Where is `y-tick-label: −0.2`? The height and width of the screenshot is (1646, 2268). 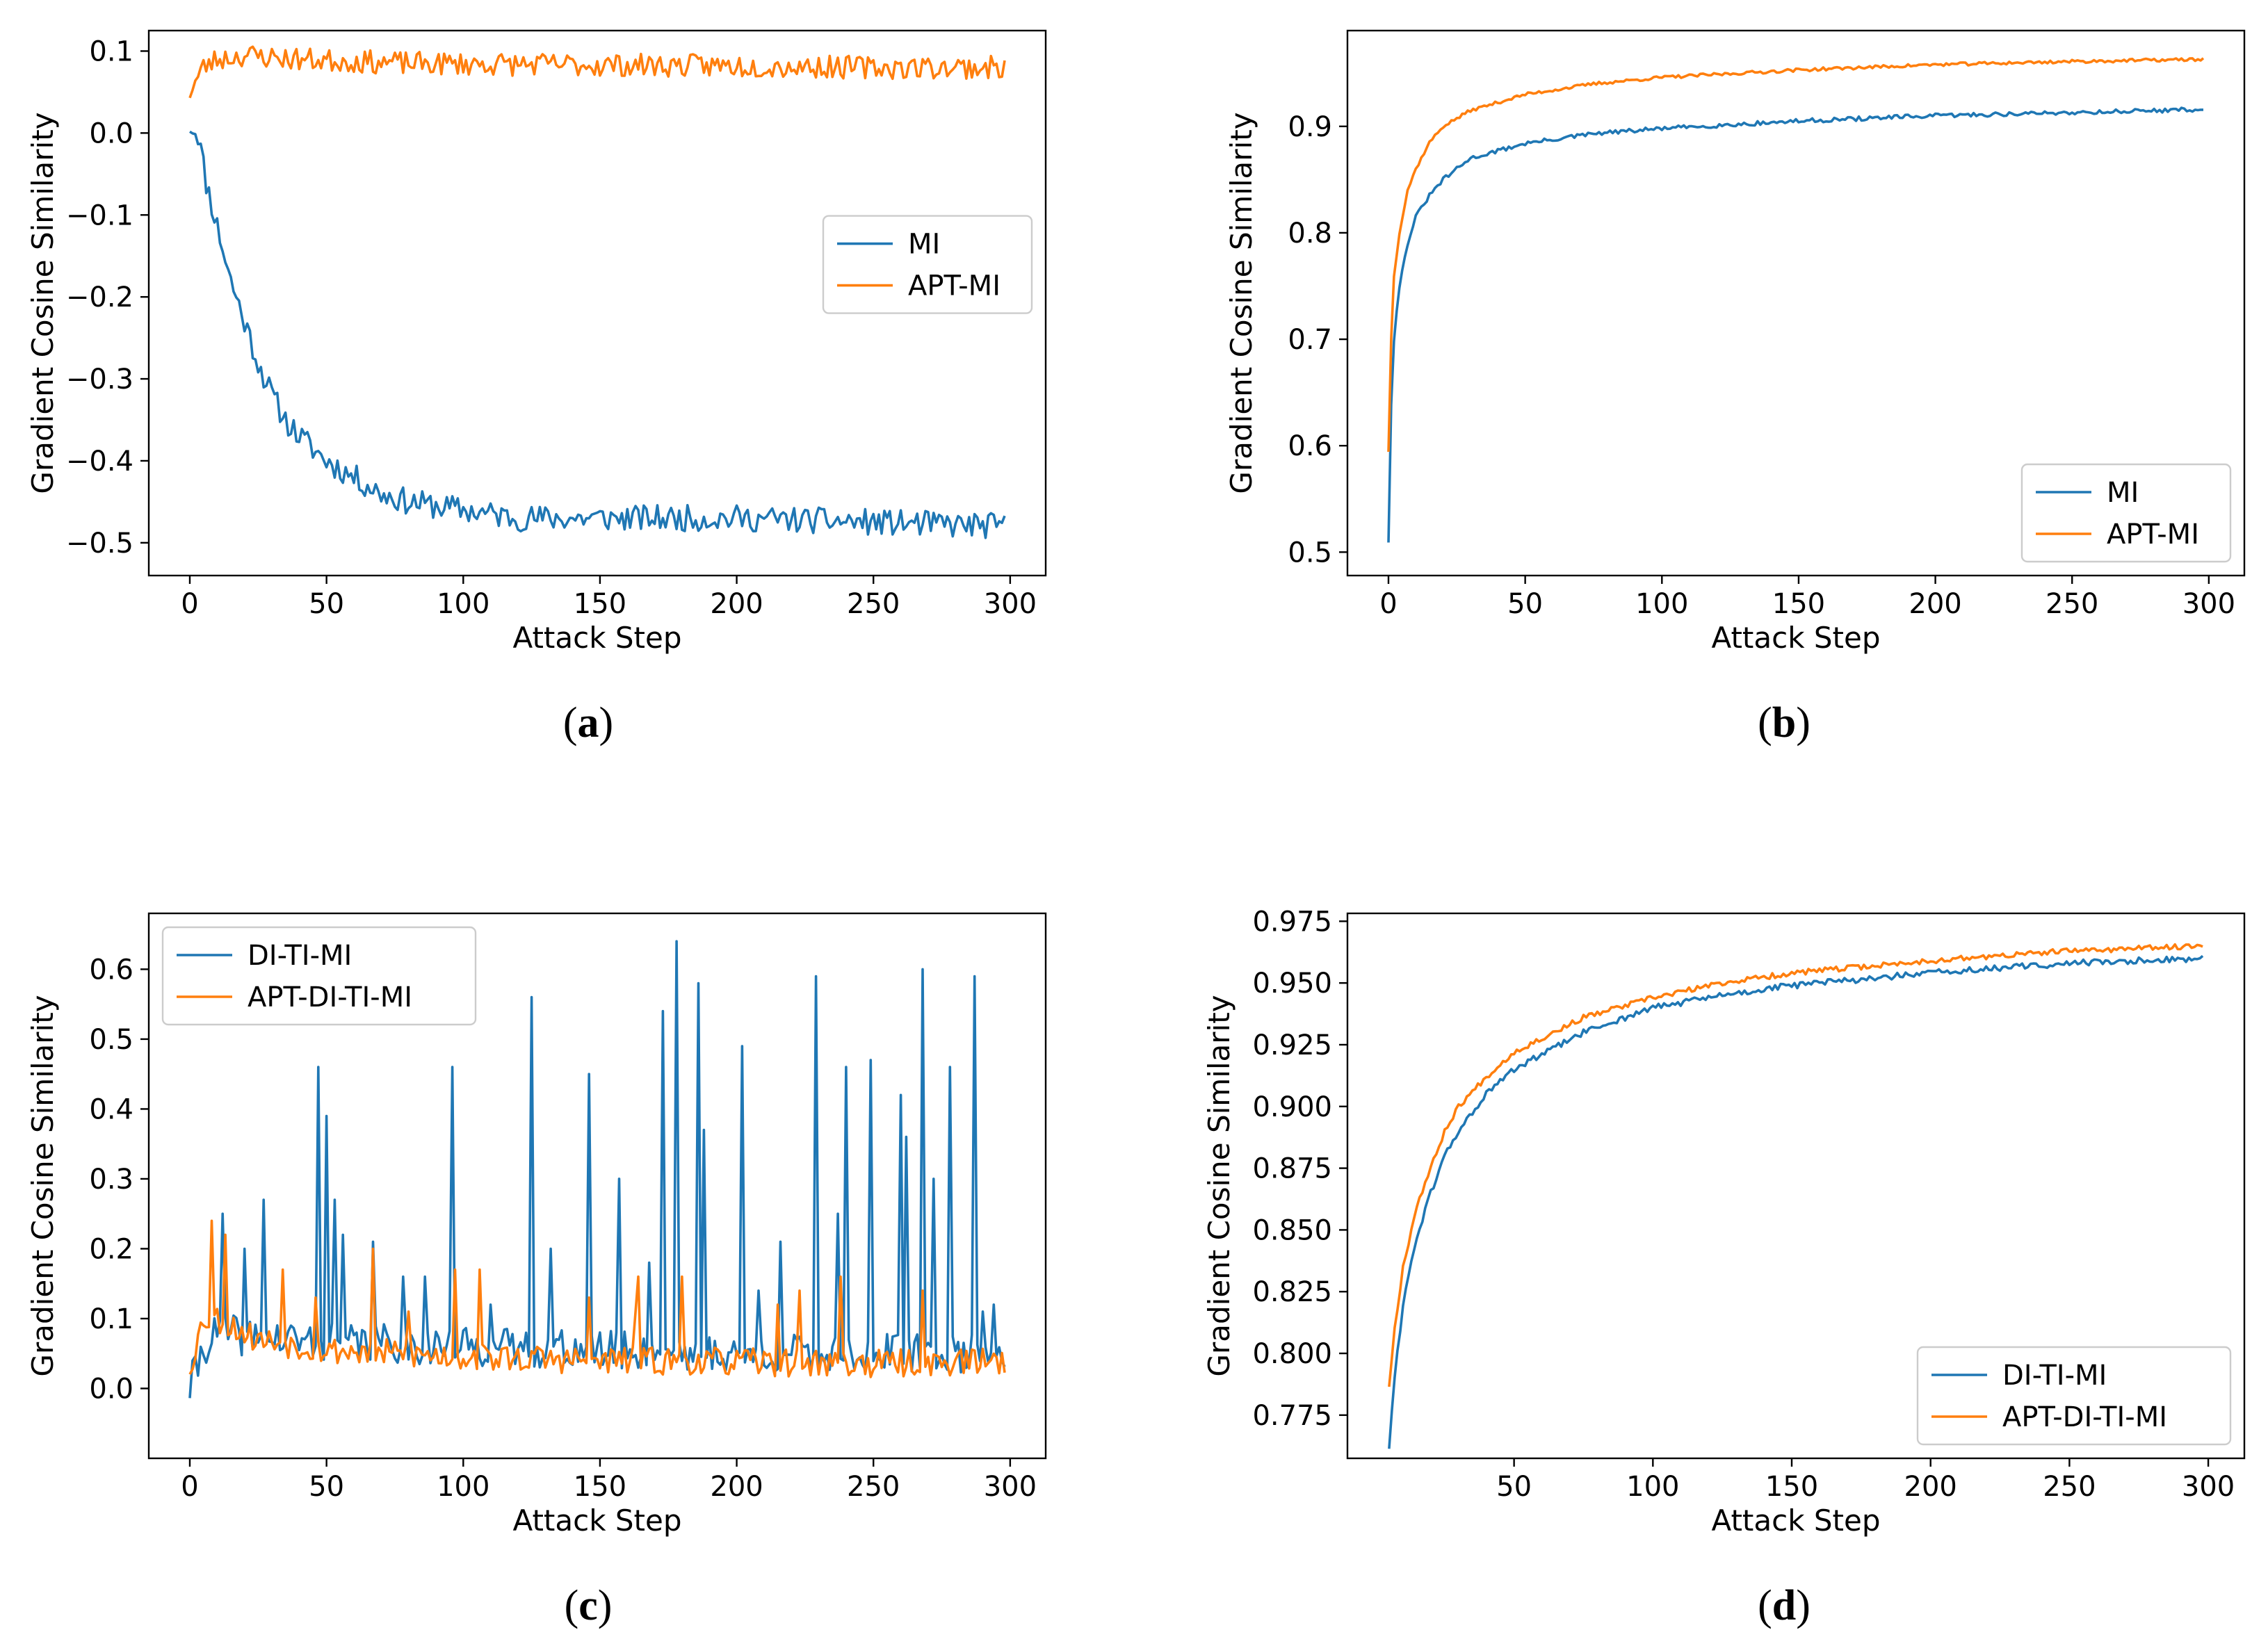
y-tick-label: −0.2 is located at coordinates (99, 297).